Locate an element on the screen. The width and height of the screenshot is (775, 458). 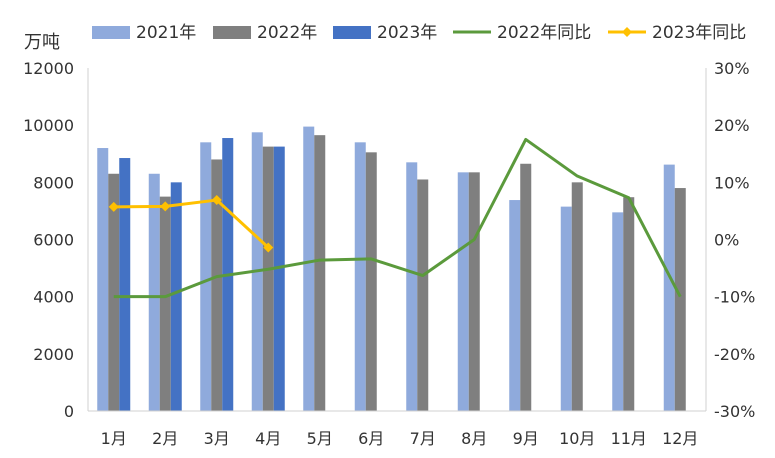
x-tick-label: 4月 is located at coordinates (268, 438).